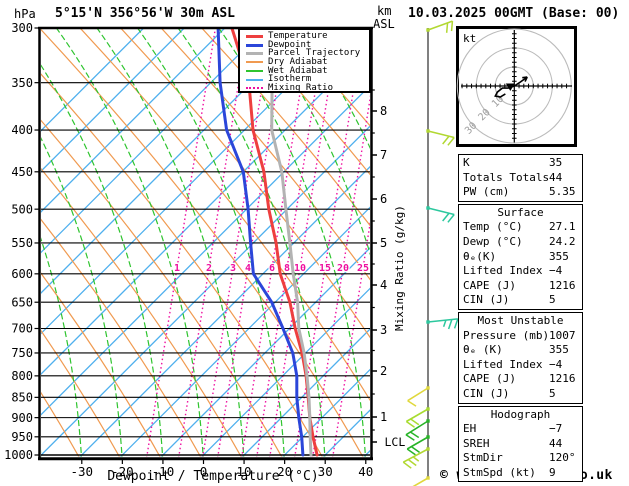 This screenshot has width=629, height=486. Describe the element at coordinates (469, 38) in the screenshot. I see `hodograph-unit-label: kt` at that location.